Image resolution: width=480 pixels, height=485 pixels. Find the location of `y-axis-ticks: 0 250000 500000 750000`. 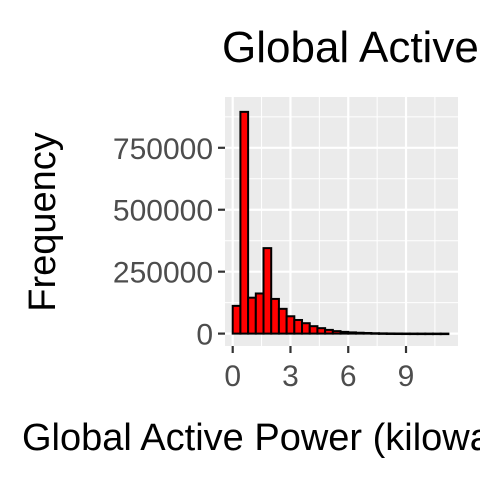

y-axis-ticks: 0 250000 500000 750000 is located at coordinates (169, 242).